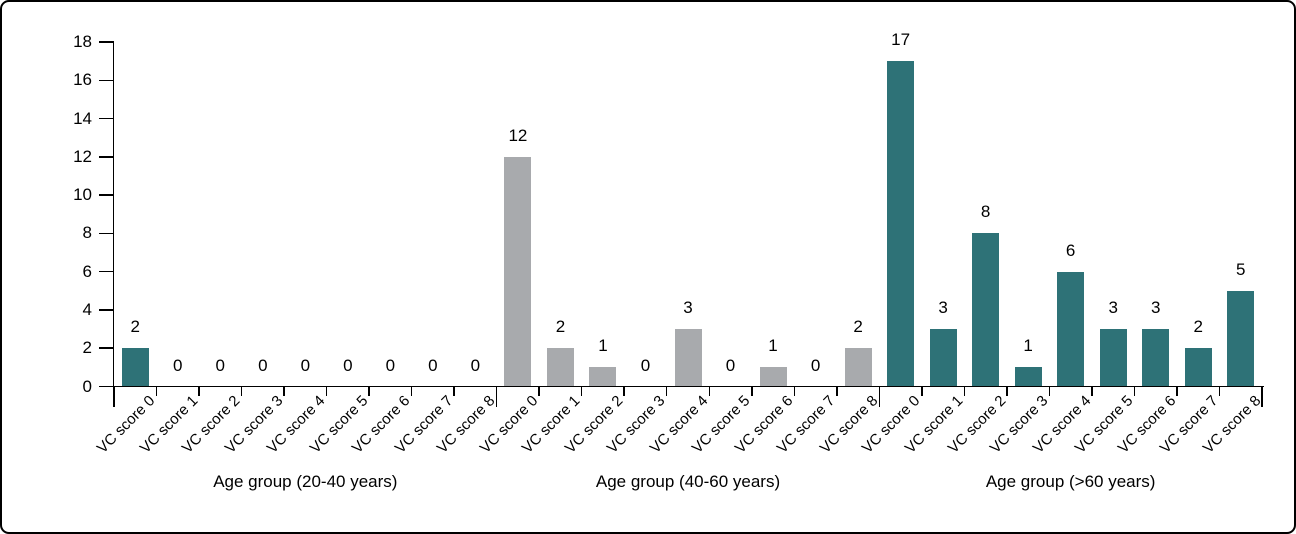 Image resolution: width=1296 pixels, height=534 pixels. What do you see at coordinates (82, 80) in the screenshot?
I see `y-tick-label: 16` at bounding box center [82, 80].